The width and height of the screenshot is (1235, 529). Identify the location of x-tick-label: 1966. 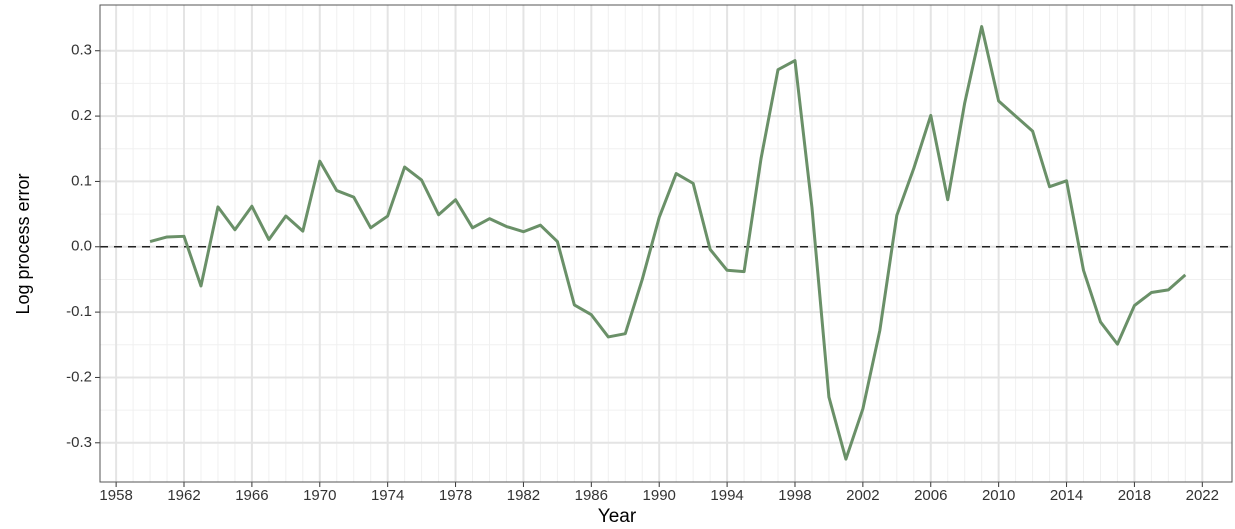
(251, 495).